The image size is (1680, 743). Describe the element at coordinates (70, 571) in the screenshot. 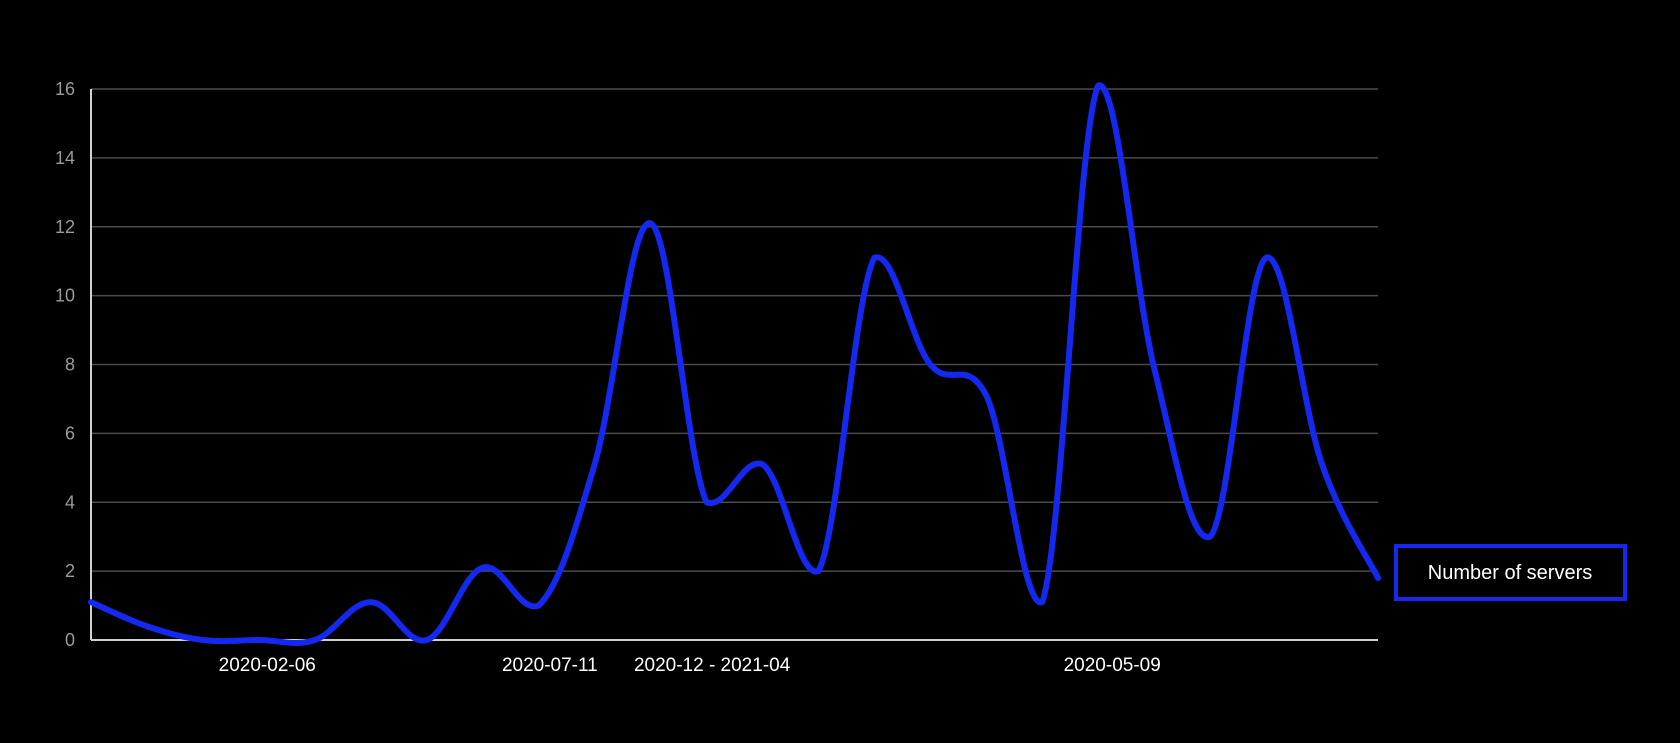

I see `y-tick-label: 2` at that location.